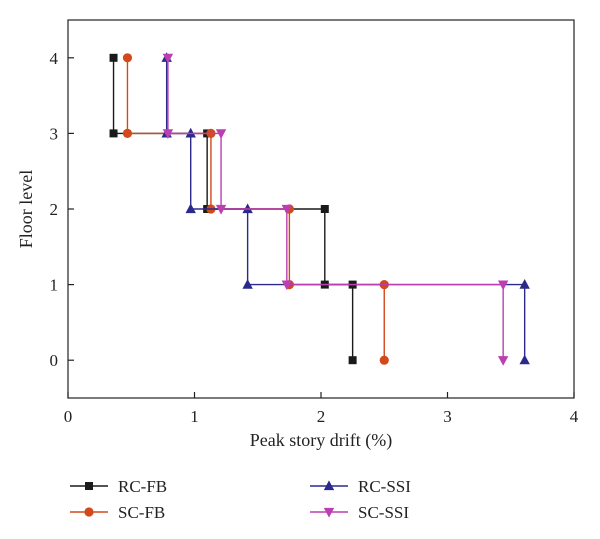 This screenshot has height=539, width=600. Describe the element at coordinates (321, 416) in the screenshot. I see `x-tick-label: 2` at that location.